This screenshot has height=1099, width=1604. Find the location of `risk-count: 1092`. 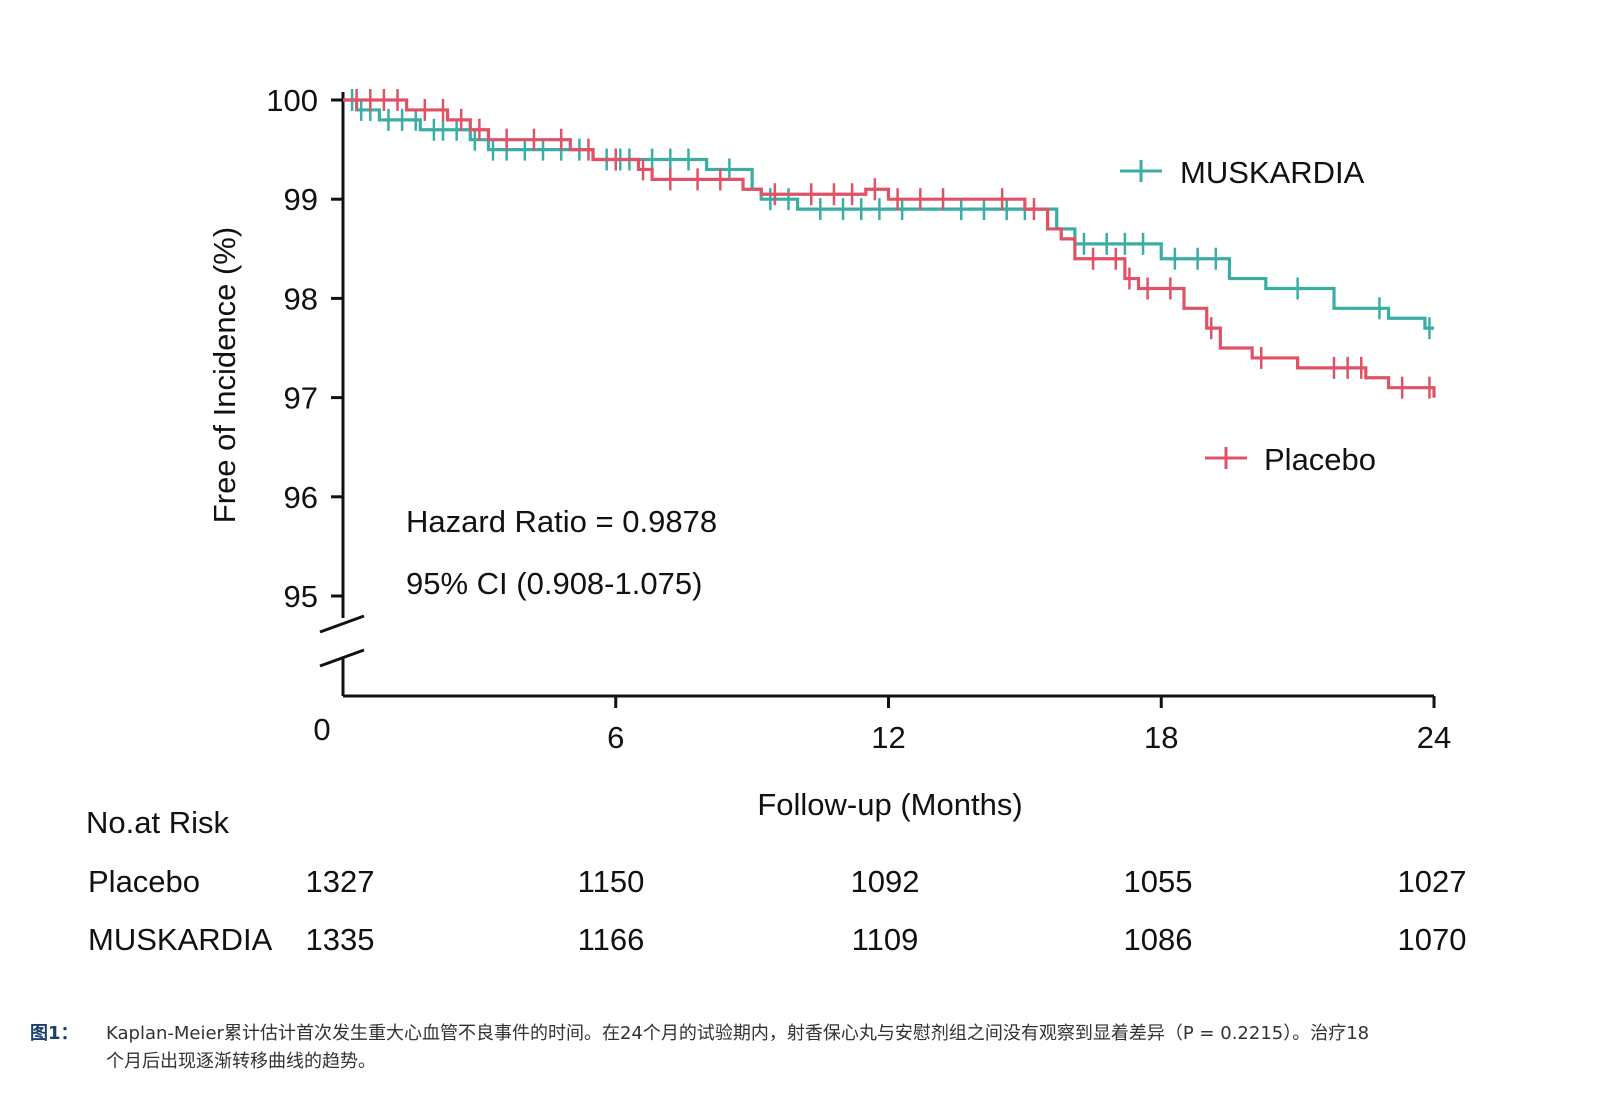

risk-count: 1092 is located at coordinates (885, 881).